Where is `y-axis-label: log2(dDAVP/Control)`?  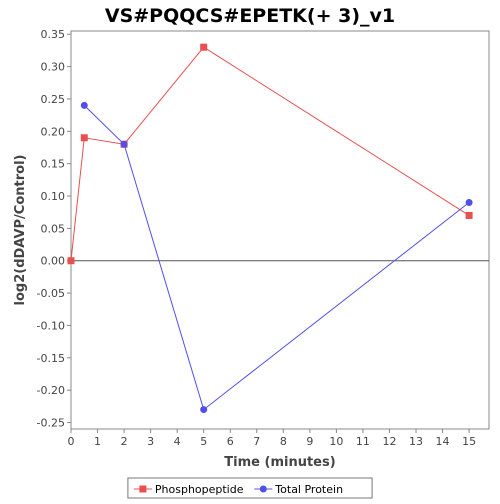 y-axis-label: log2(dDAVP/Control) is located at coordinates (20, 230).